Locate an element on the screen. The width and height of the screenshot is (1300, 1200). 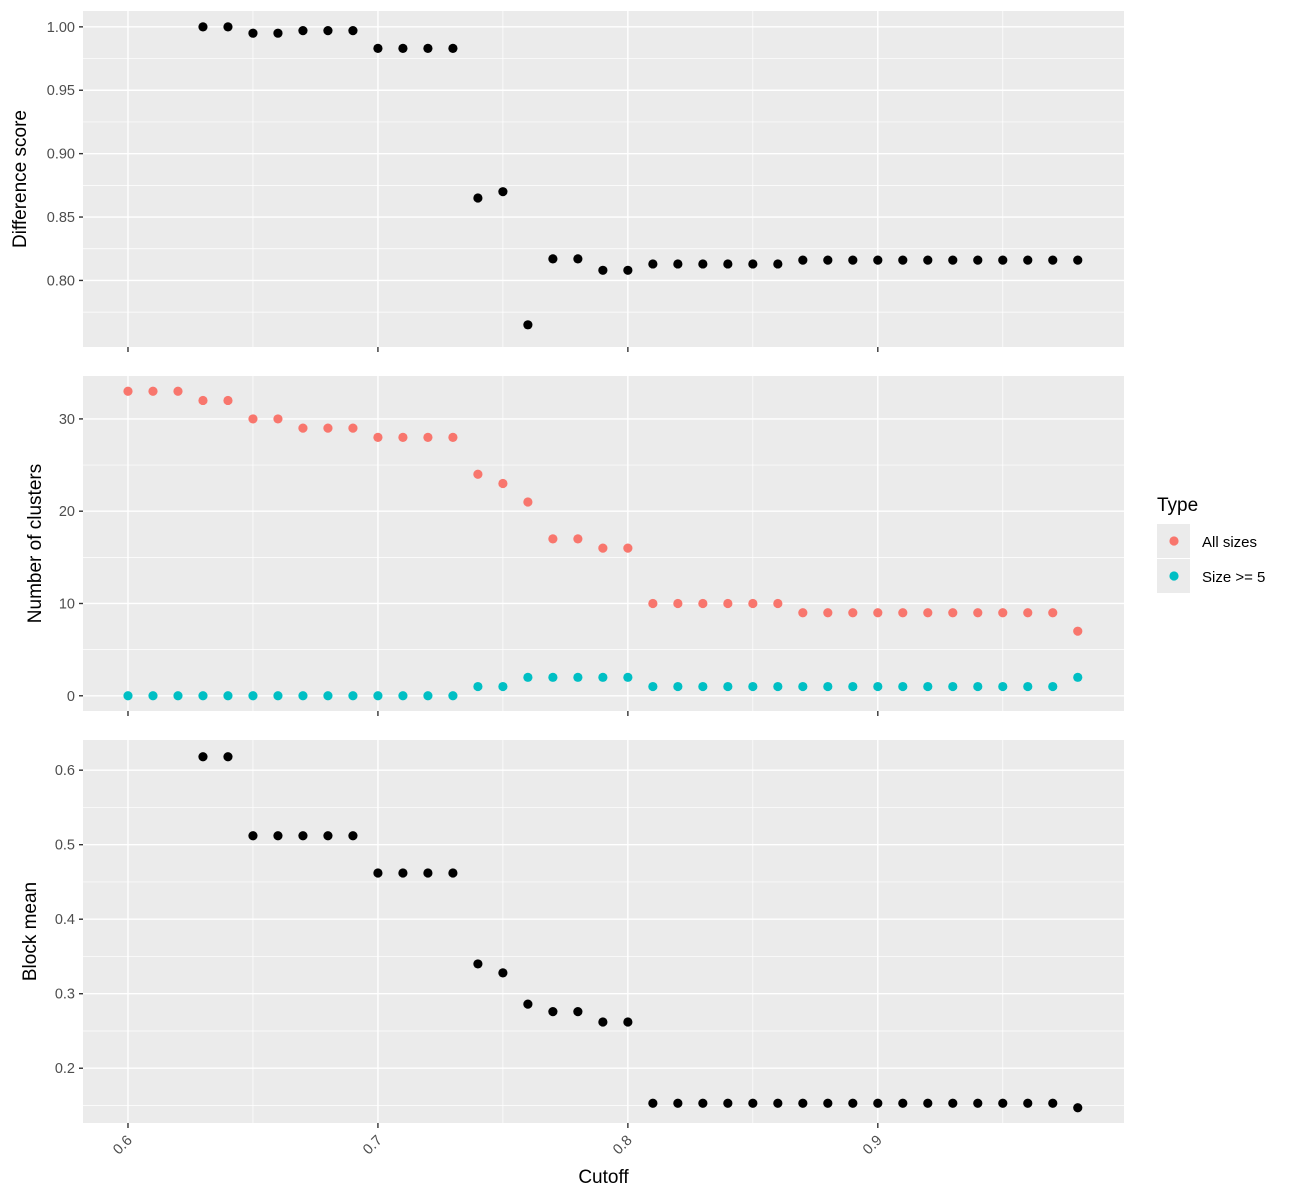
x-tick-label: 0.9 is located at coordinates (873, 1146).